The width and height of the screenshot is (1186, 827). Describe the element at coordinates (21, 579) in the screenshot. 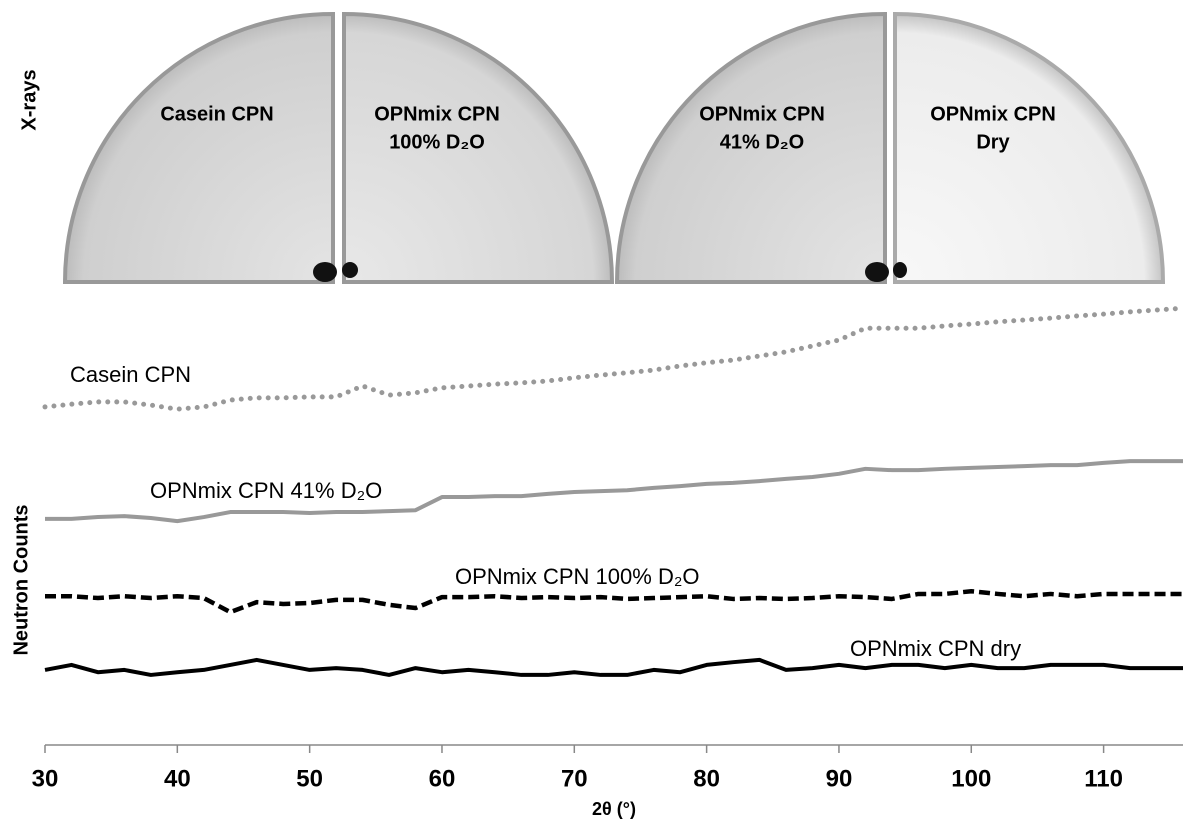

I see `y-axis-label: Neutron Counts` at that location.